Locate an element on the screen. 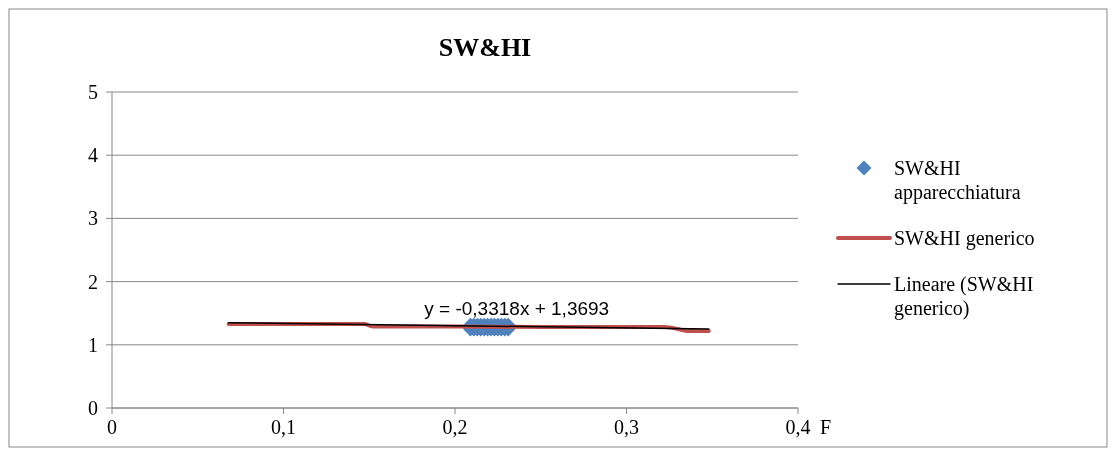 Image resolution: width=1112 pixels, height=457 pixels. x-axis-title: F is located at coordinates (826, 427).